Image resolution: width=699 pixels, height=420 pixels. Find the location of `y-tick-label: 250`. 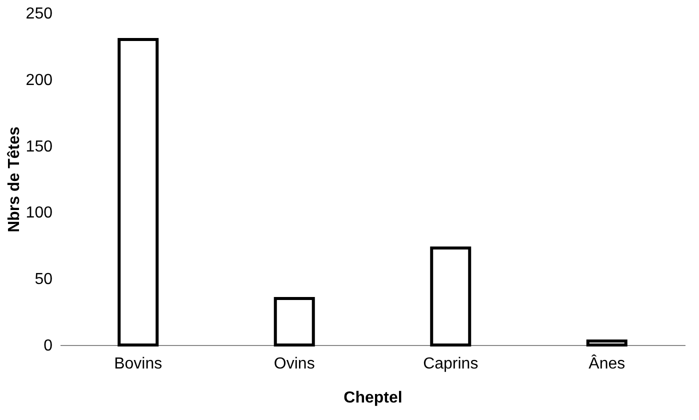

y-tick-label: 250 is located at coordinates (39, 14).